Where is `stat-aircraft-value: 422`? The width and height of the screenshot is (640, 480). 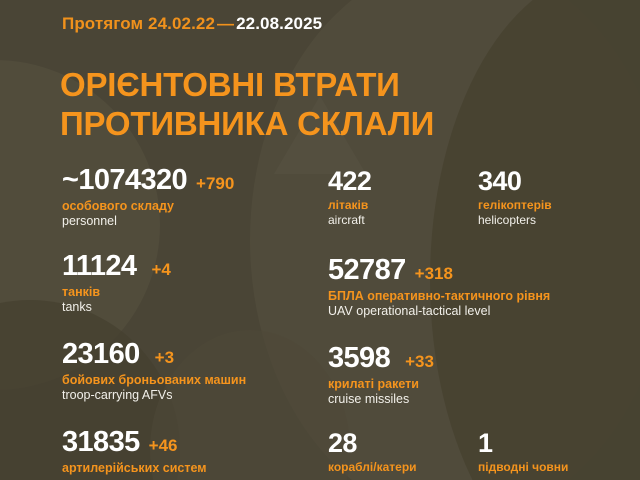 stat-aircraft-value: 422 is located at coordinates (350, 181).